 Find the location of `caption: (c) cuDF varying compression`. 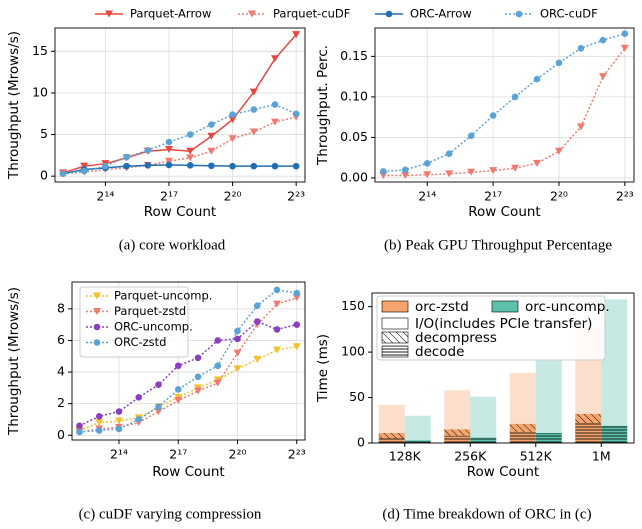

caption: (c) cuDF varying compression is located at coordinates (170, 514).